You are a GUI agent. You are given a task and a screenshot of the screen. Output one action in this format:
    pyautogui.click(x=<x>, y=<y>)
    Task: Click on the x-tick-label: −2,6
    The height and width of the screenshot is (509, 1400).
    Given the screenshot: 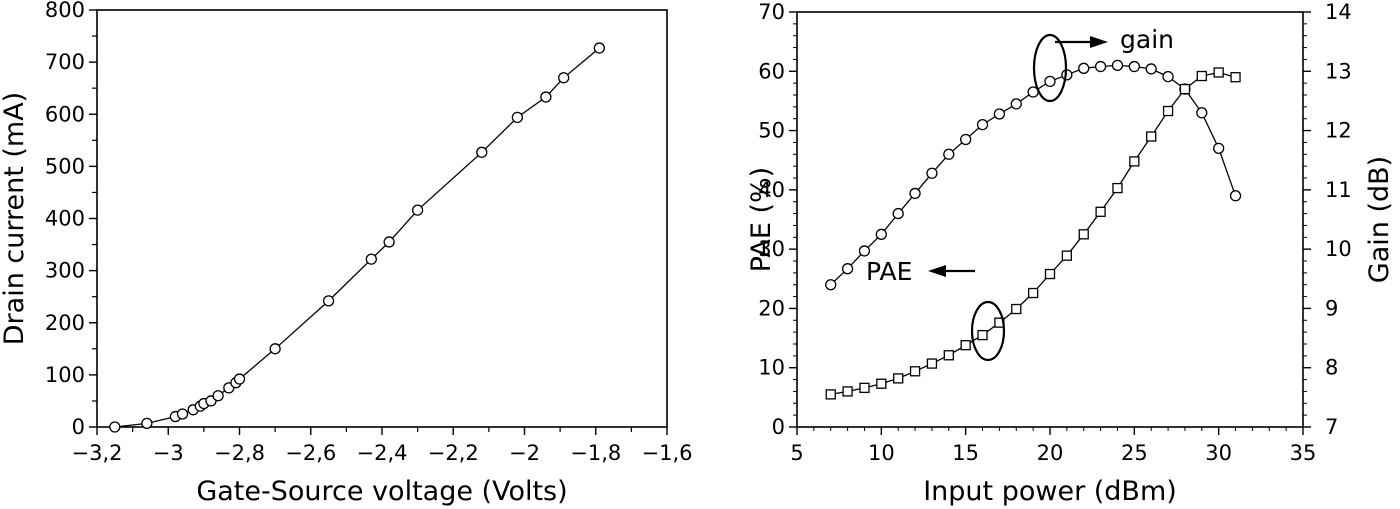 What is the action you would take?
    pyautogui.click(x=310, y=453)
    